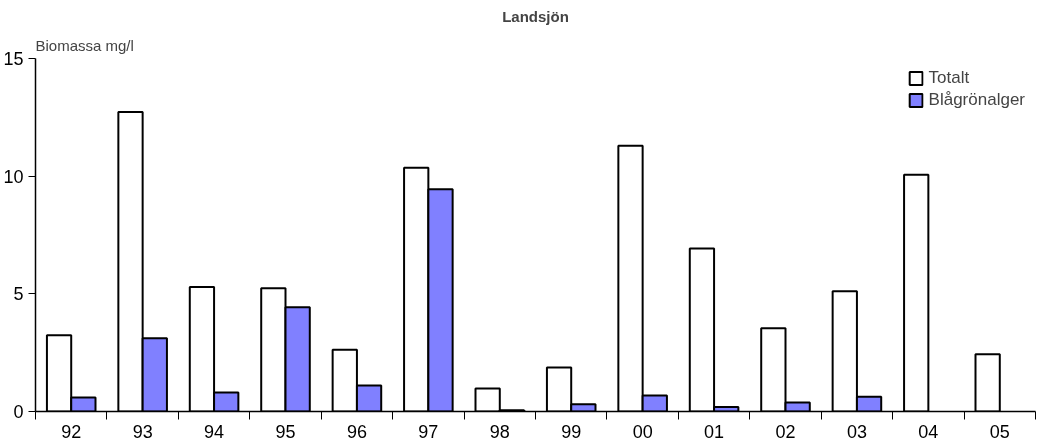  I want to click on x-tick-label: 00, so click(642, 431).